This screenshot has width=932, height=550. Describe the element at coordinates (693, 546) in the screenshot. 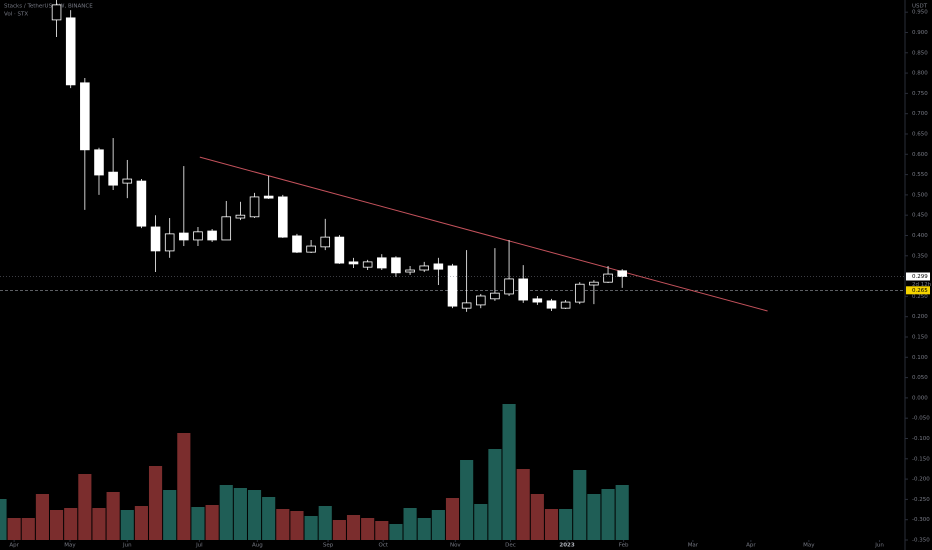

I see `x-tick-label: Mar` at that location.